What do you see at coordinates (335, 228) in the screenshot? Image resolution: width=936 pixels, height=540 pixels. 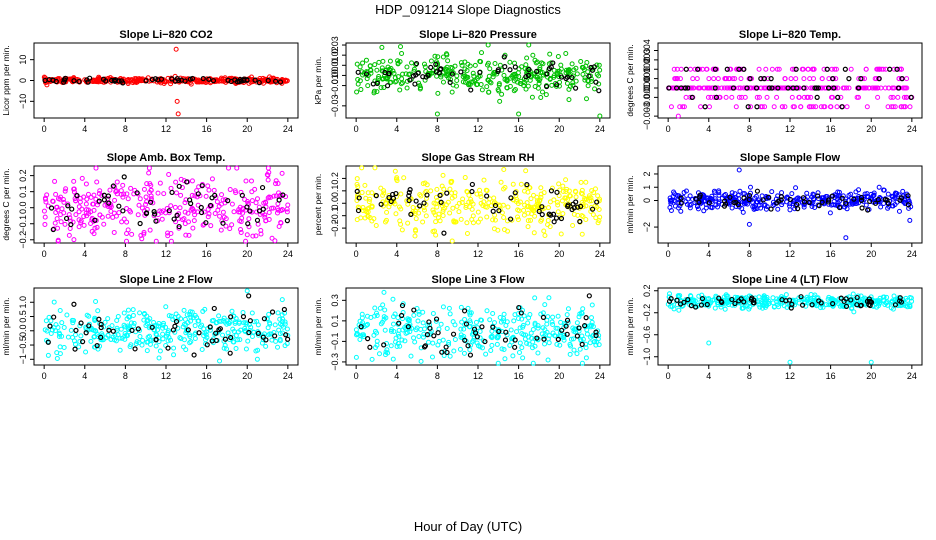 I see `y-tick-label: −0.2` at bounding box center [335, 228].